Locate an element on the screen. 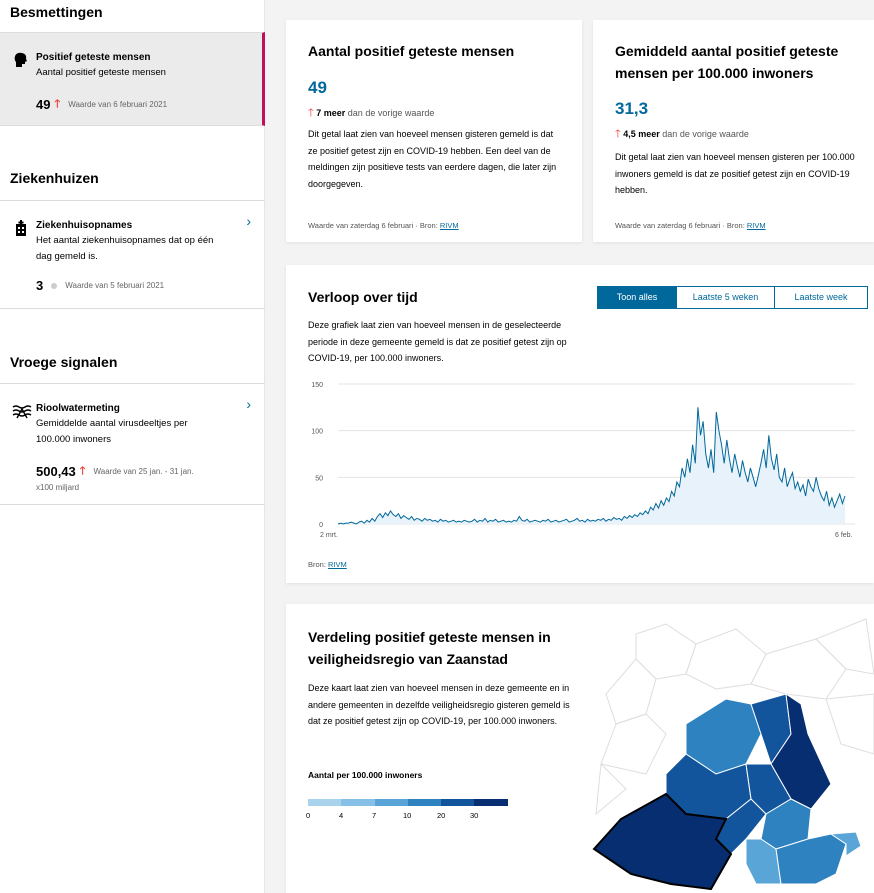 This screenshot has height=893, width=874. kpi-delta: 🡑 7 meer dan de vorige waarde is located at coordinates (371, 113).